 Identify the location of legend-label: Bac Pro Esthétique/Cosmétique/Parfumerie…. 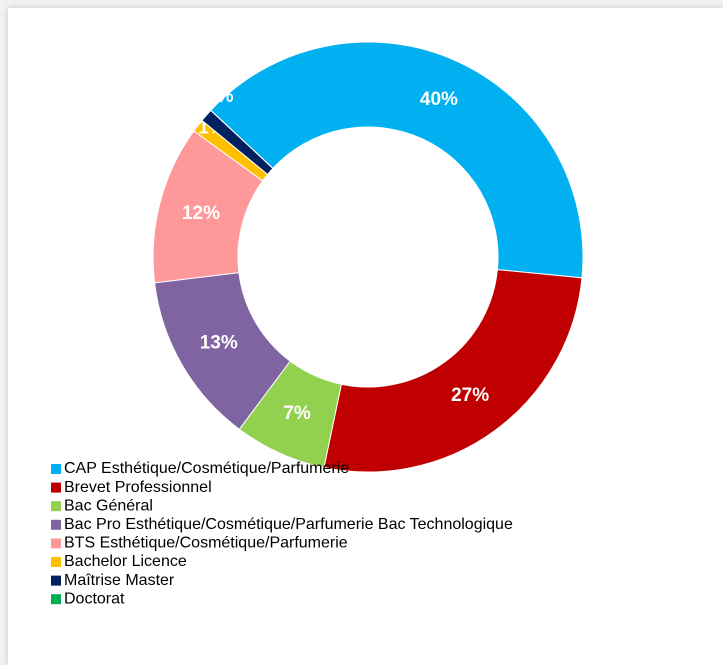
(288, 524).